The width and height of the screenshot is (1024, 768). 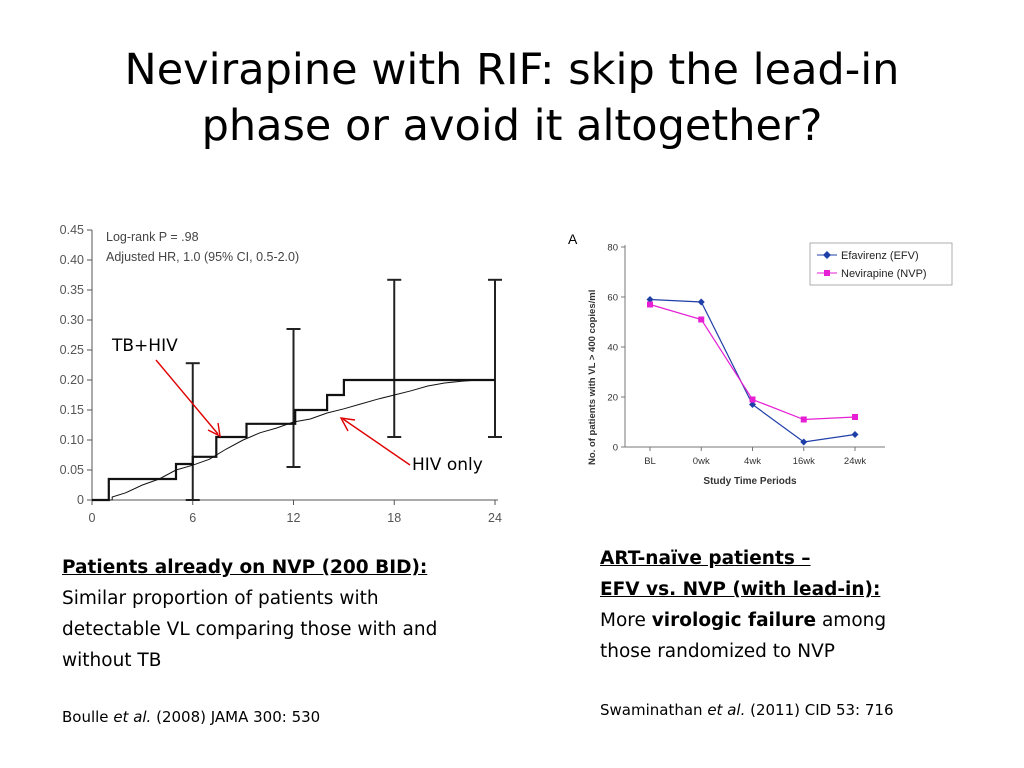 I want to click on legend: Efavirenz (EFV) Nevirapine (NVP), so click(x=881, y=264).